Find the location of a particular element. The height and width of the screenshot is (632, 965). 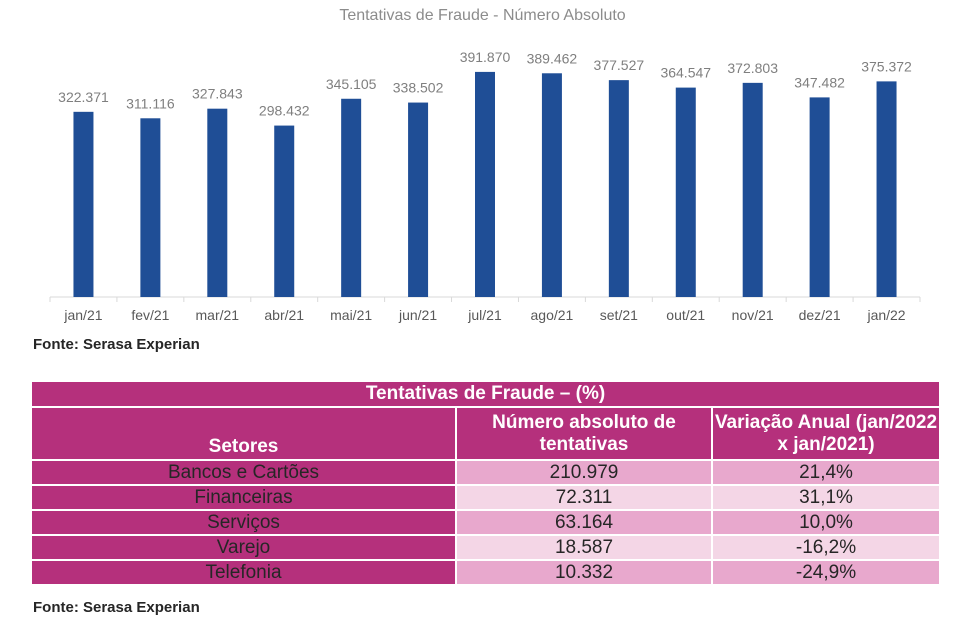

cell-variacao: 21,4% is located at coordinates (826, 472).